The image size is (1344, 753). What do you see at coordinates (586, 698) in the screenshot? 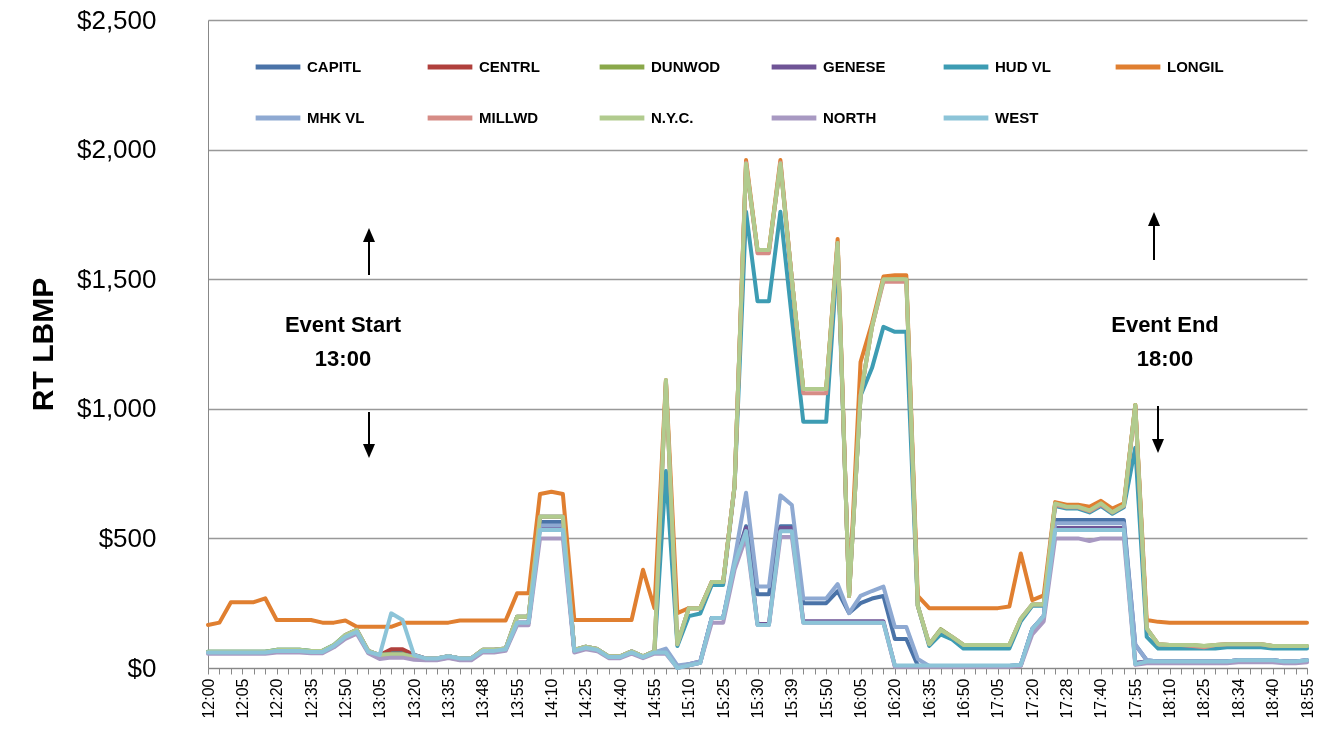
I see `x-tick-label: 14:25` at bounding box center [586, 698].